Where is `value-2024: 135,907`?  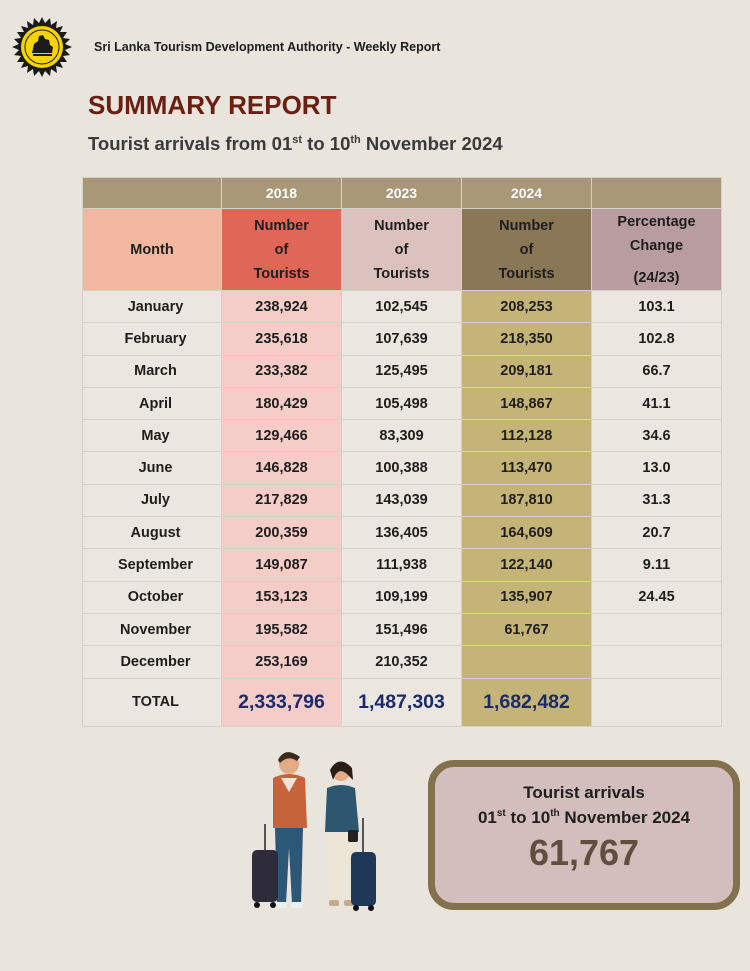
value-2024: 135,907 is located at coordinates (526, 597).